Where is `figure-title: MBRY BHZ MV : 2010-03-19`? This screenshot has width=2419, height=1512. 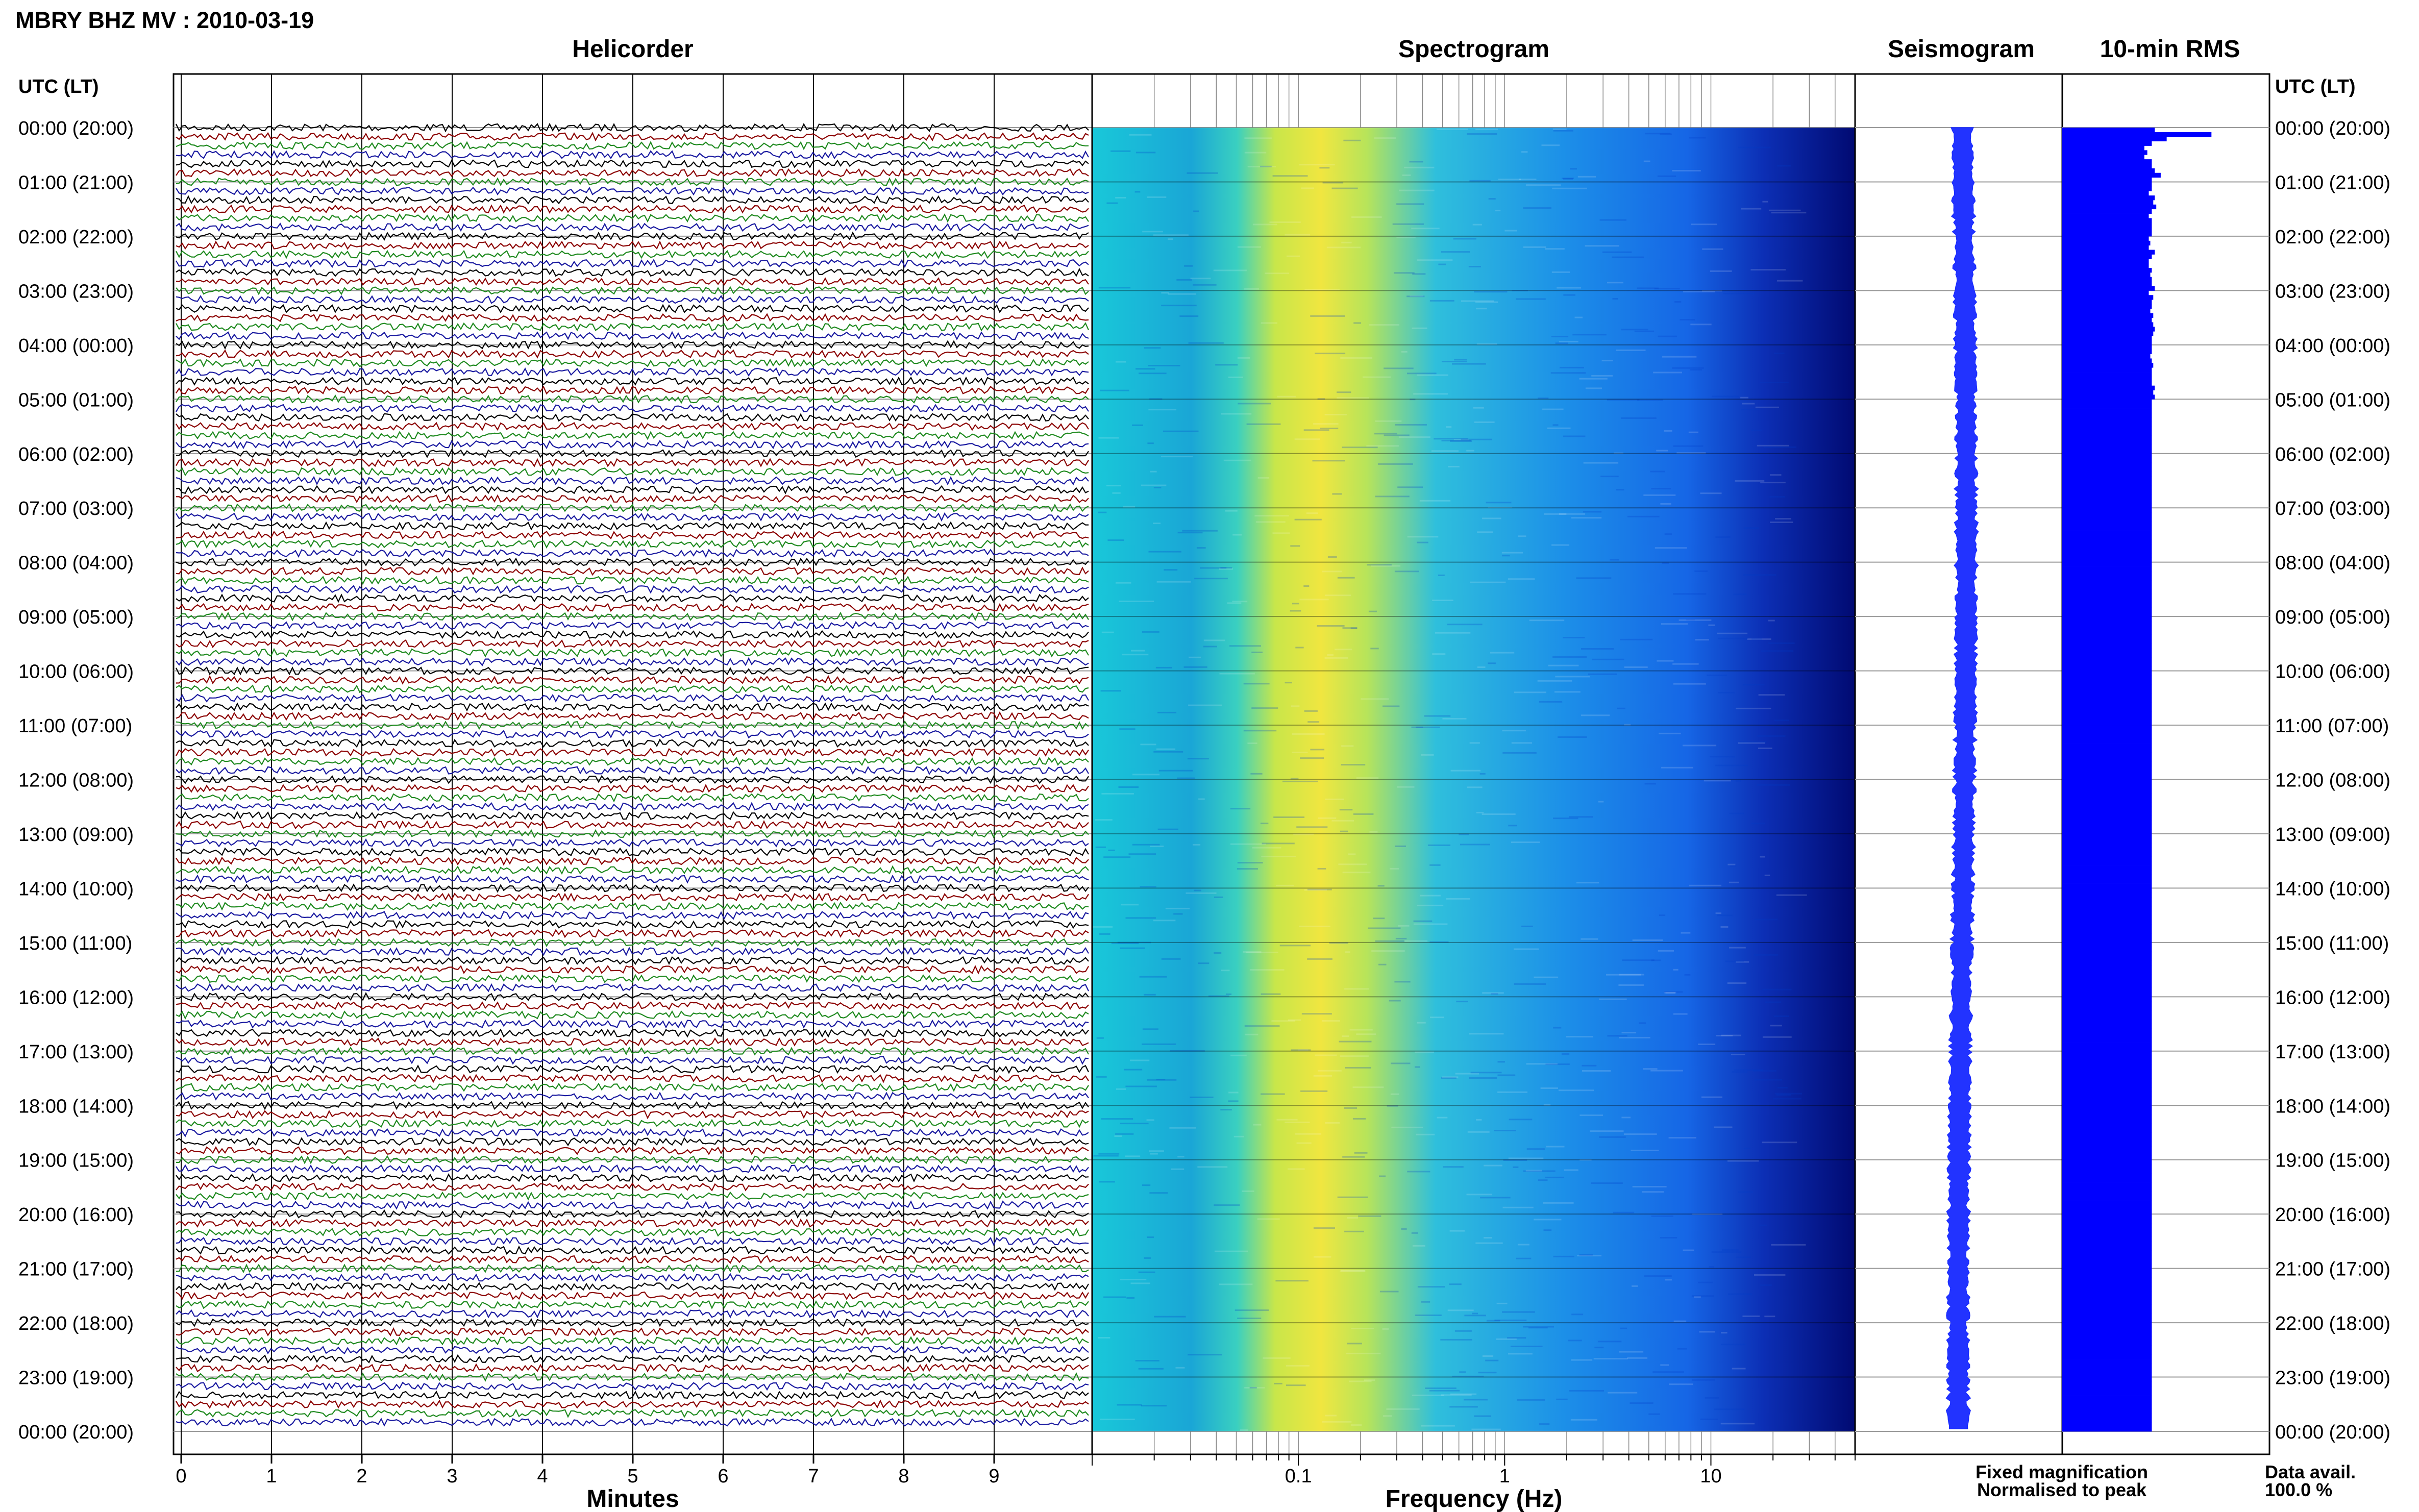 figure-title: MBRY BHZ MV : 2010-03-19 is located at coordinates (164, 20).